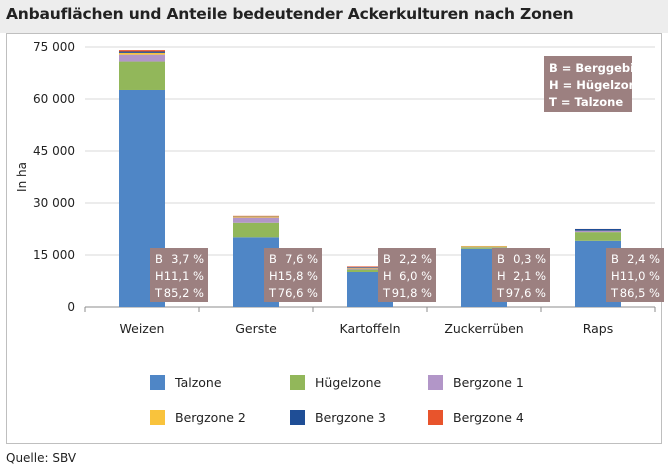  I want to click on legend-label: Hügelzone, so click(348, 382).